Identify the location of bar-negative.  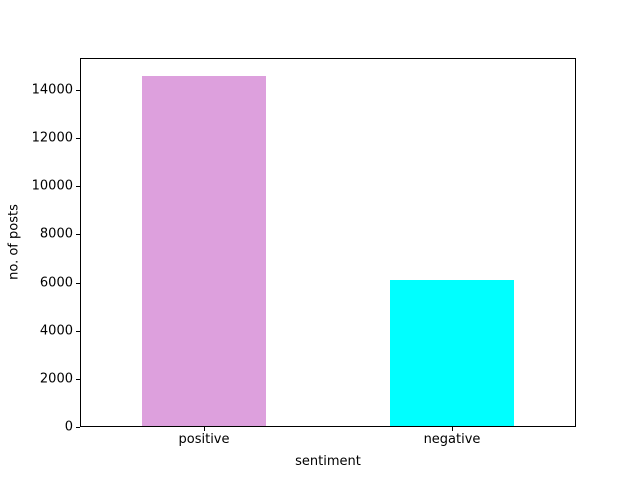
(452, 353).